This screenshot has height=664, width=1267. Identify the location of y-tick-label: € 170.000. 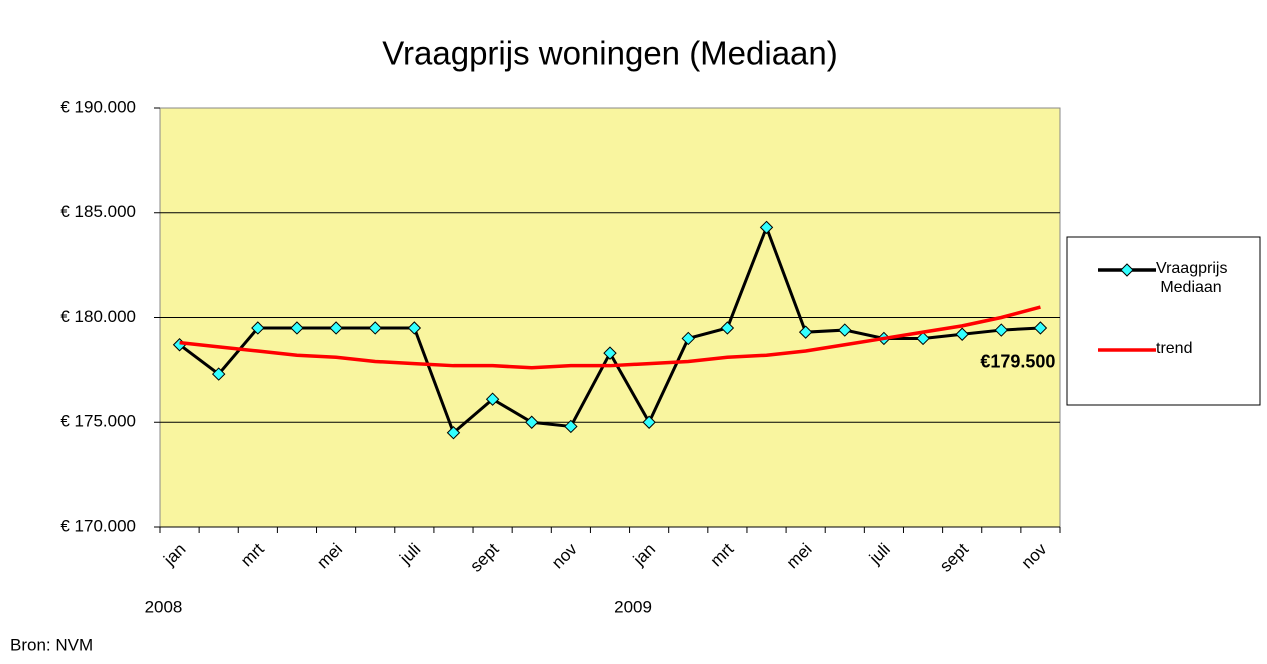
(98, 525).